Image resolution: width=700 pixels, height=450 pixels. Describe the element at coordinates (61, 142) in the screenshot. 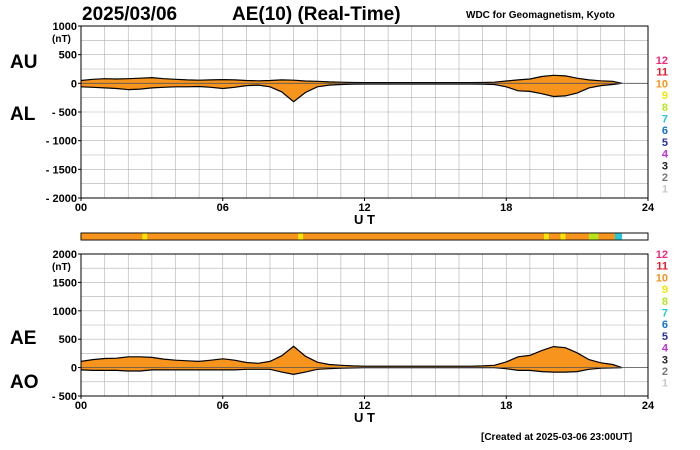

I see `y-tick-label: - 1000` at that location.